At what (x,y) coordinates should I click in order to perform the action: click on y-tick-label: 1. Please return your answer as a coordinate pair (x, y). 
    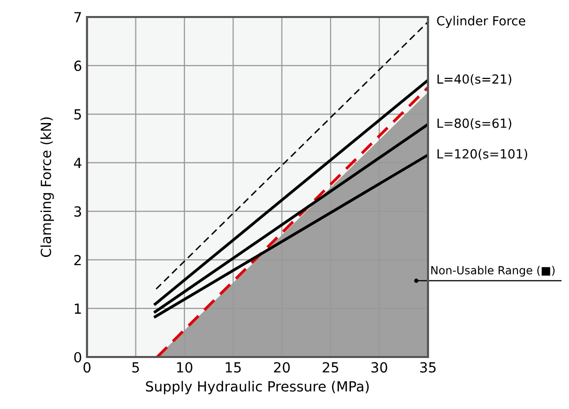
    Looking at the image, I should click on (77, 309).